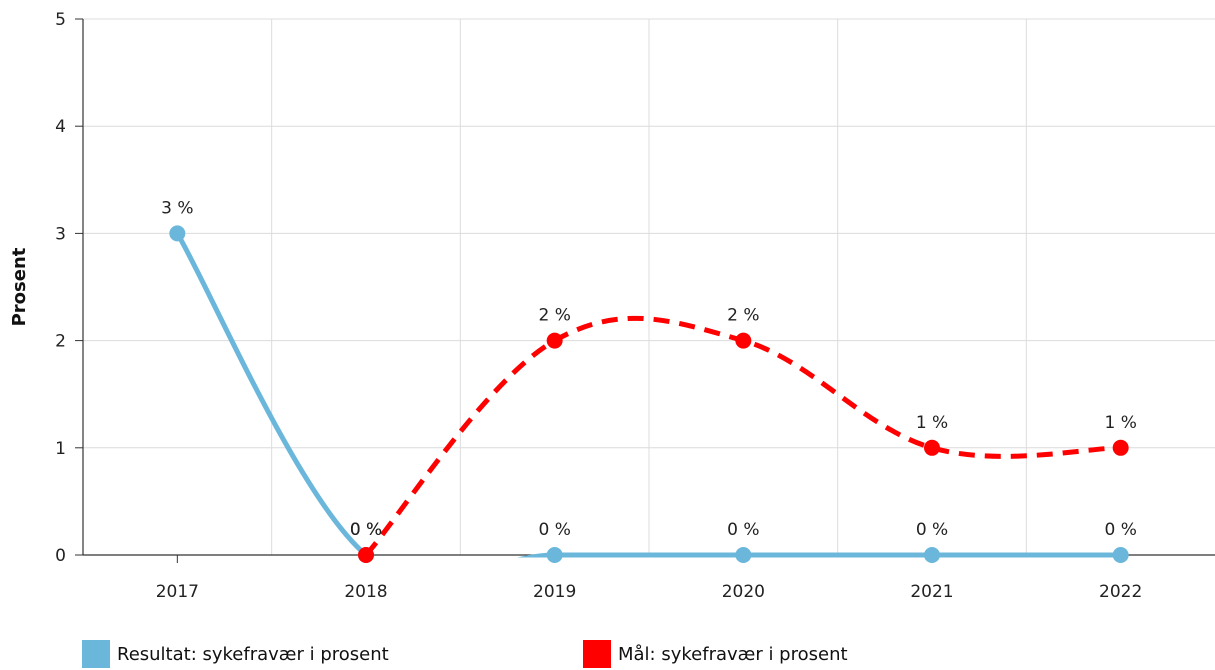  Describe the element at coordinates (177, 208) in the screenshot. I see `data-label: 3 %` at that location.